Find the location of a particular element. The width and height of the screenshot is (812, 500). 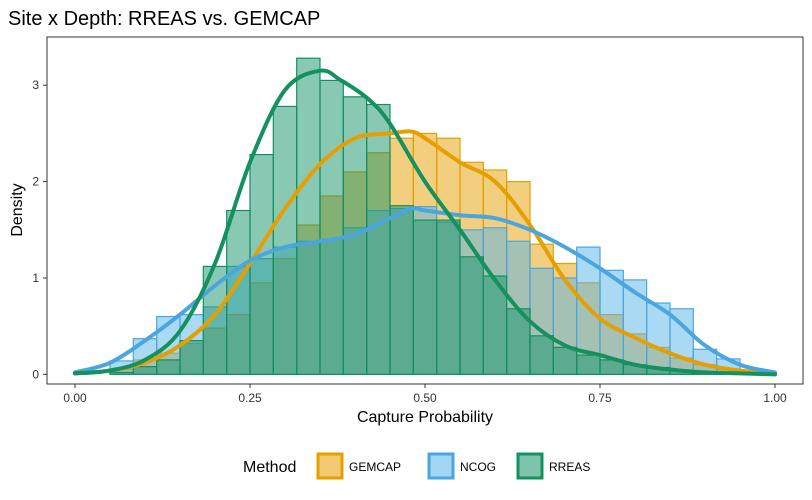

x-tick-label: 1.00 is located at coordinates (775, 398).